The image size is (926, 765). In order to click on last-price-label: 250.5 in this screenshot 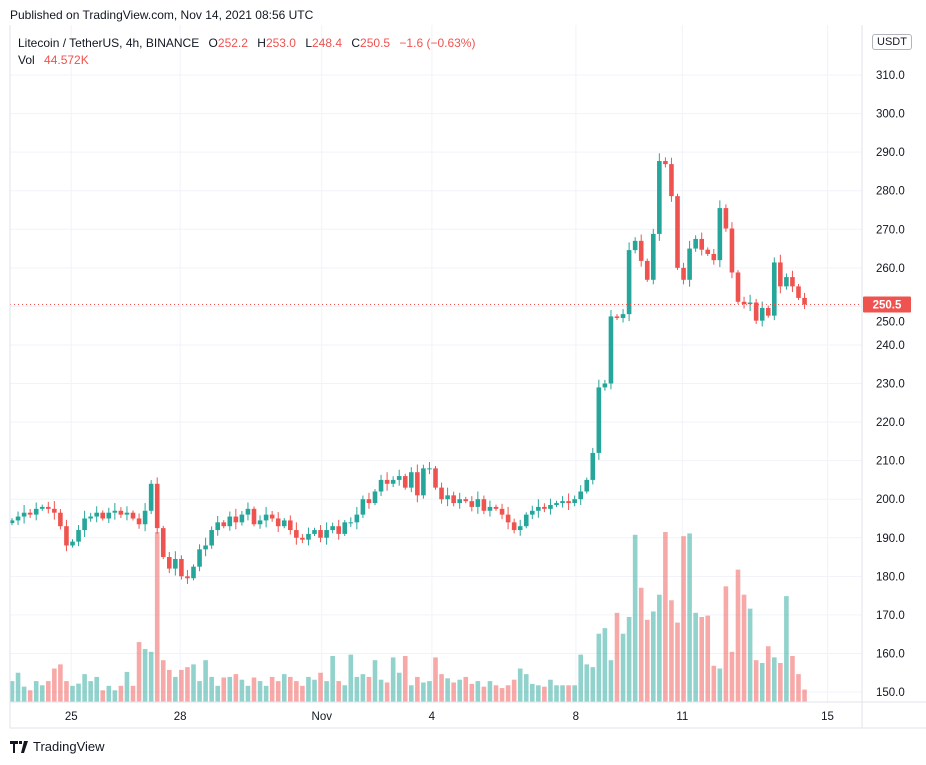, I will do `click(887, 305)`.